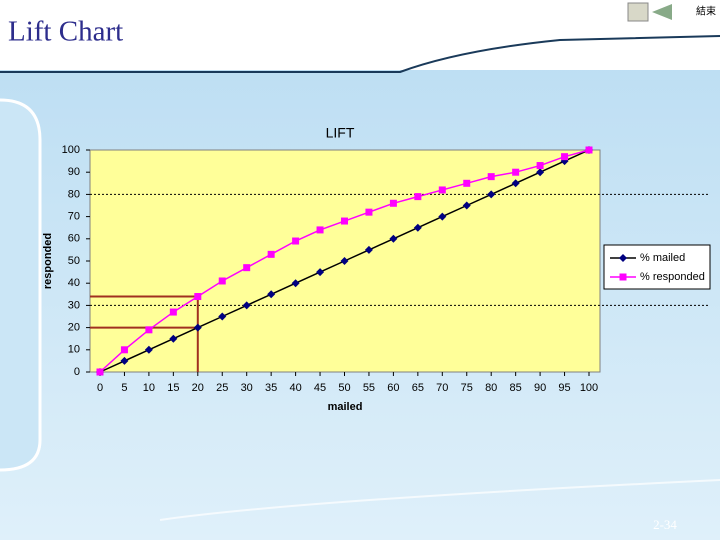 Image resolution: width=720 pixels, height=545 pixels. Describe the element at coordinates (124, 388) in the screenshot. I see `x-tick-label: 5` at that location.